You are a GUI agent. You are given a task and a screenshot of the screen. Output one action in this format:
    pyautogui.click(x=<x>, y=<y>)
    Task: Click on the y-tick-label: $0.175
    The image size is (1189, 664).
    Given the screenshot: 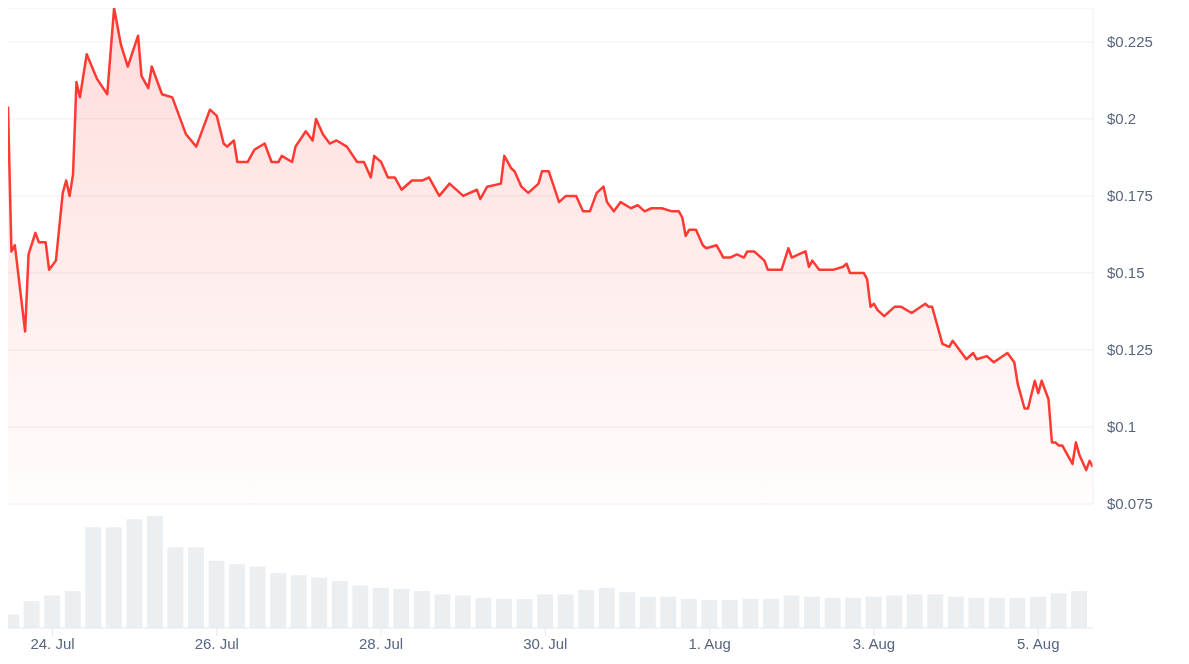 What is the action you would take?
    pyautogui.click(x=1130, y=196)
    